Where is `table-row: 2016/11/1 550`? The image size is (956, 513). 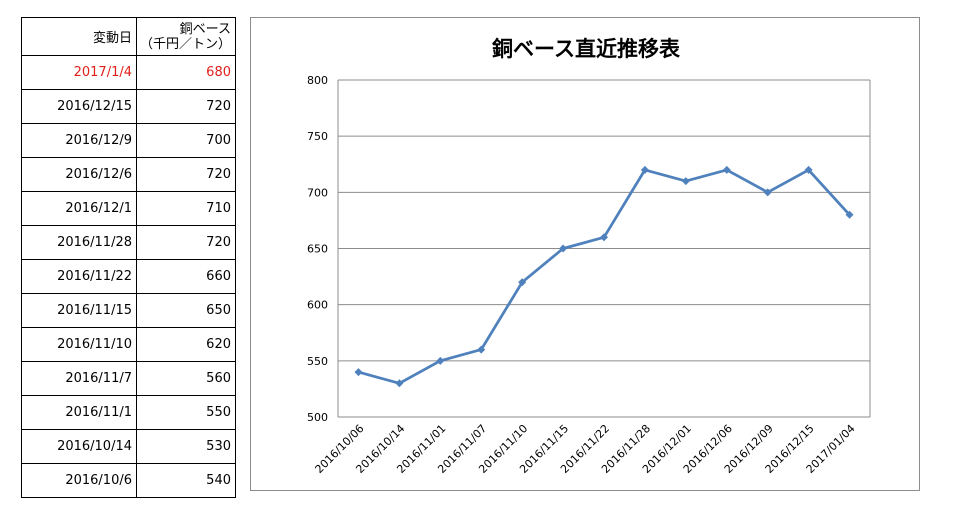
table-row: 2016/11/1 550 is located at coordinates (128, 412).